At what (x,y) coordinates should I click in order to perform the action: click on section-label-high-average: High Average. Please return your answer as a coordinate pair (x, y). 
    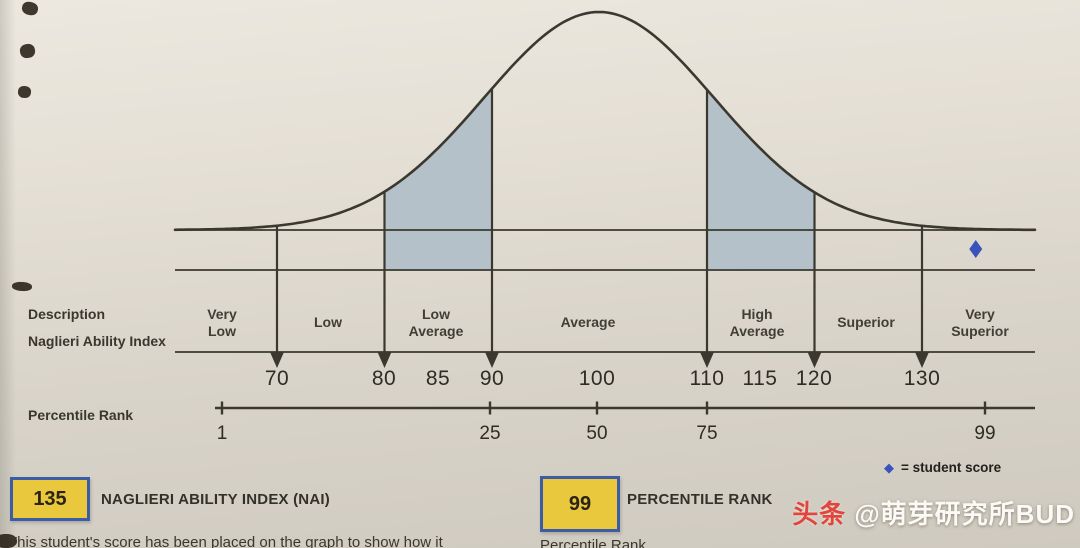
    Looking at the image, I should click on (757, 322).